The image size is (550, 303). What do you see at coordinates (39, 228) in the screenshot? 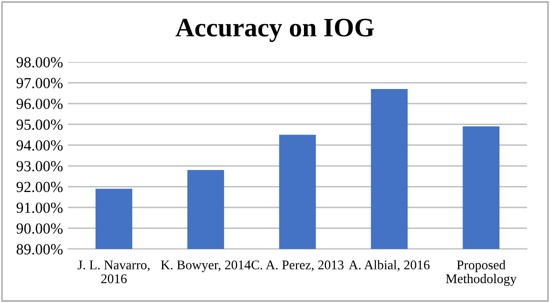
I see `y-tick-label: 90.00%` at bounding box center [39, 228].